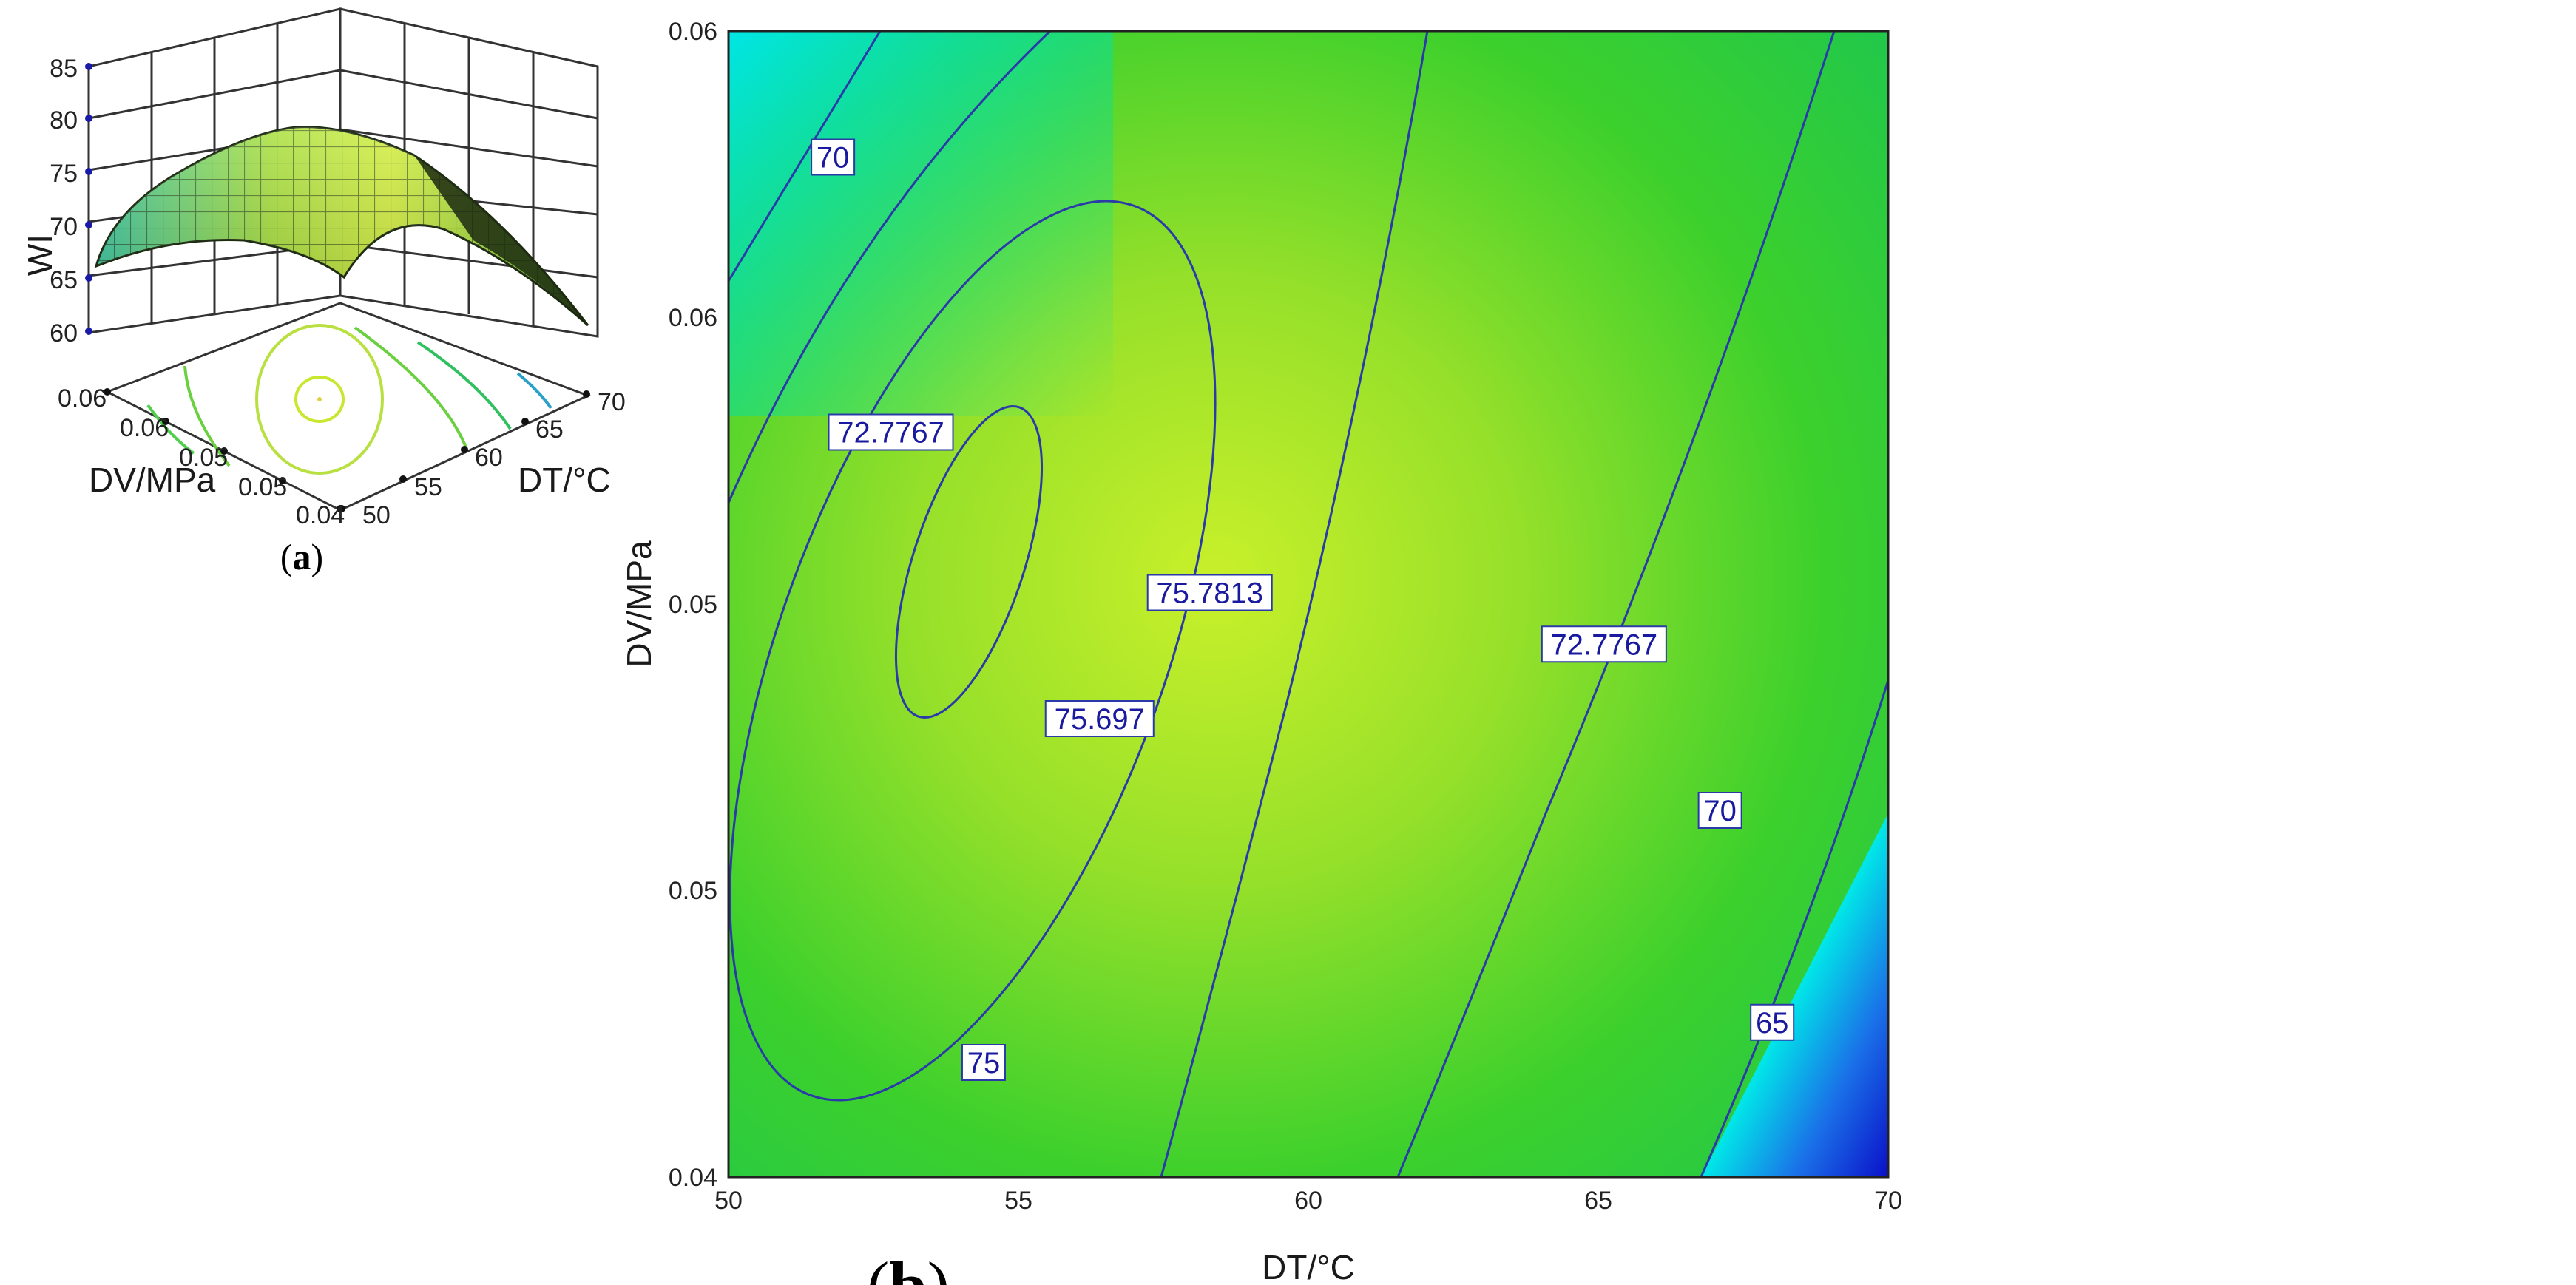 The image size is (2576, 1285). Describe the element at coordinates (410, 387) in the screenshot. I see `floor-contour-7277-right` at that location.